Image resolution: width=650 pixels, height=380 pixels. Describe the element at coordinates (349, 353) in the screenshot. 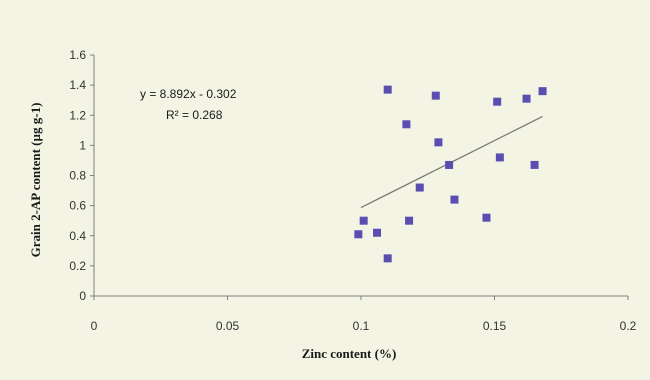

I see `x-axis-title: Zinc content (%)` at that location.